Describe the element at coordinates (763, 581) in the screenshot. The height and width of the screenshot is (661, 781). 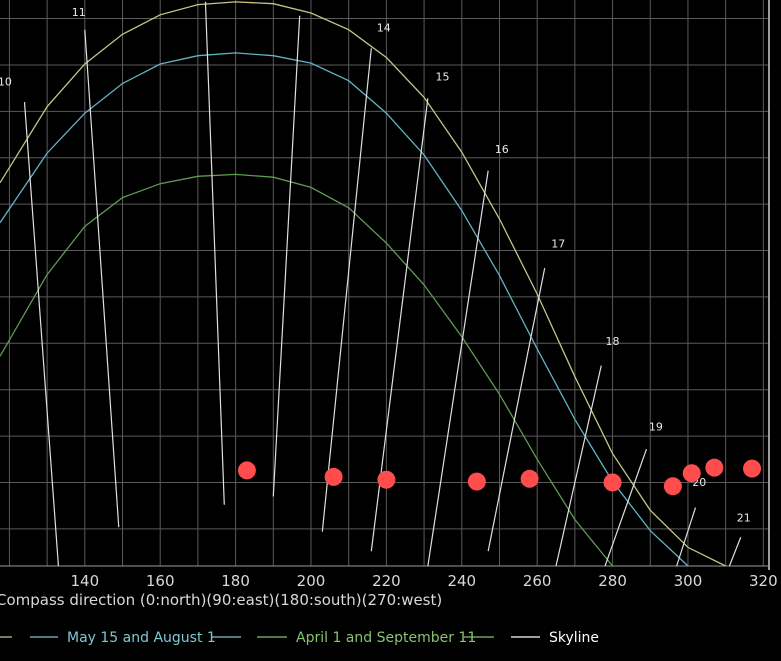
I see `x-tick-label: 320` at that location.